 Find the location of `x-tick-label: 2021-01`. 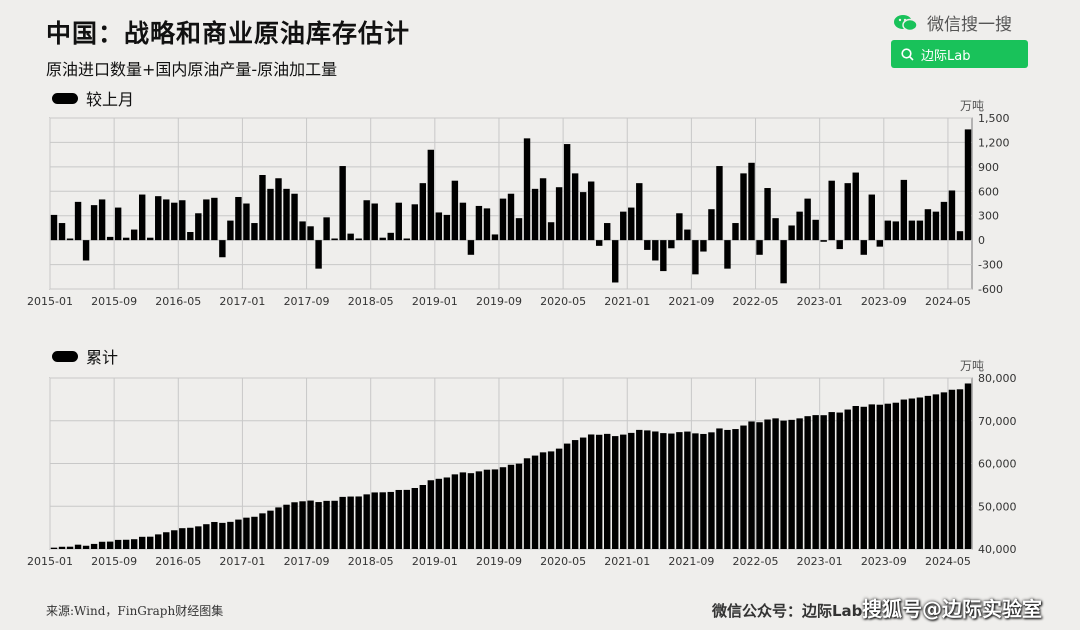

x-tick-label: 2021-01 is located at coordinates (627, 301).